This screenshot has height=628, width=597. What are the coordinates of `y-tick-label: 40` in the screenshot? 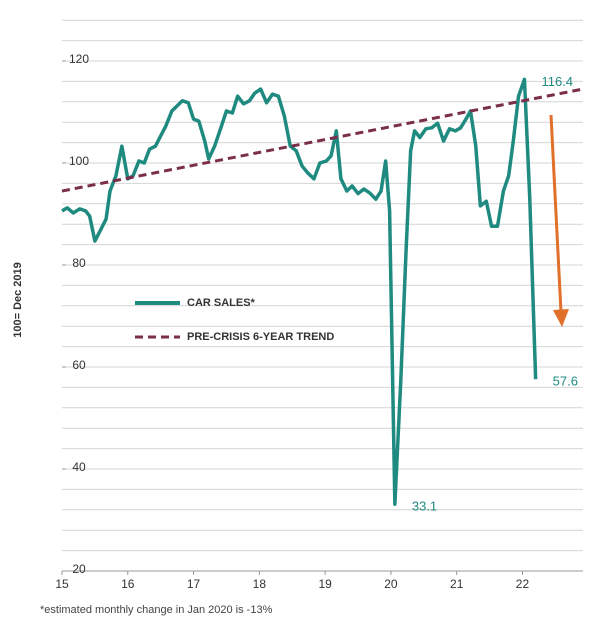 It's located at (79, 467).